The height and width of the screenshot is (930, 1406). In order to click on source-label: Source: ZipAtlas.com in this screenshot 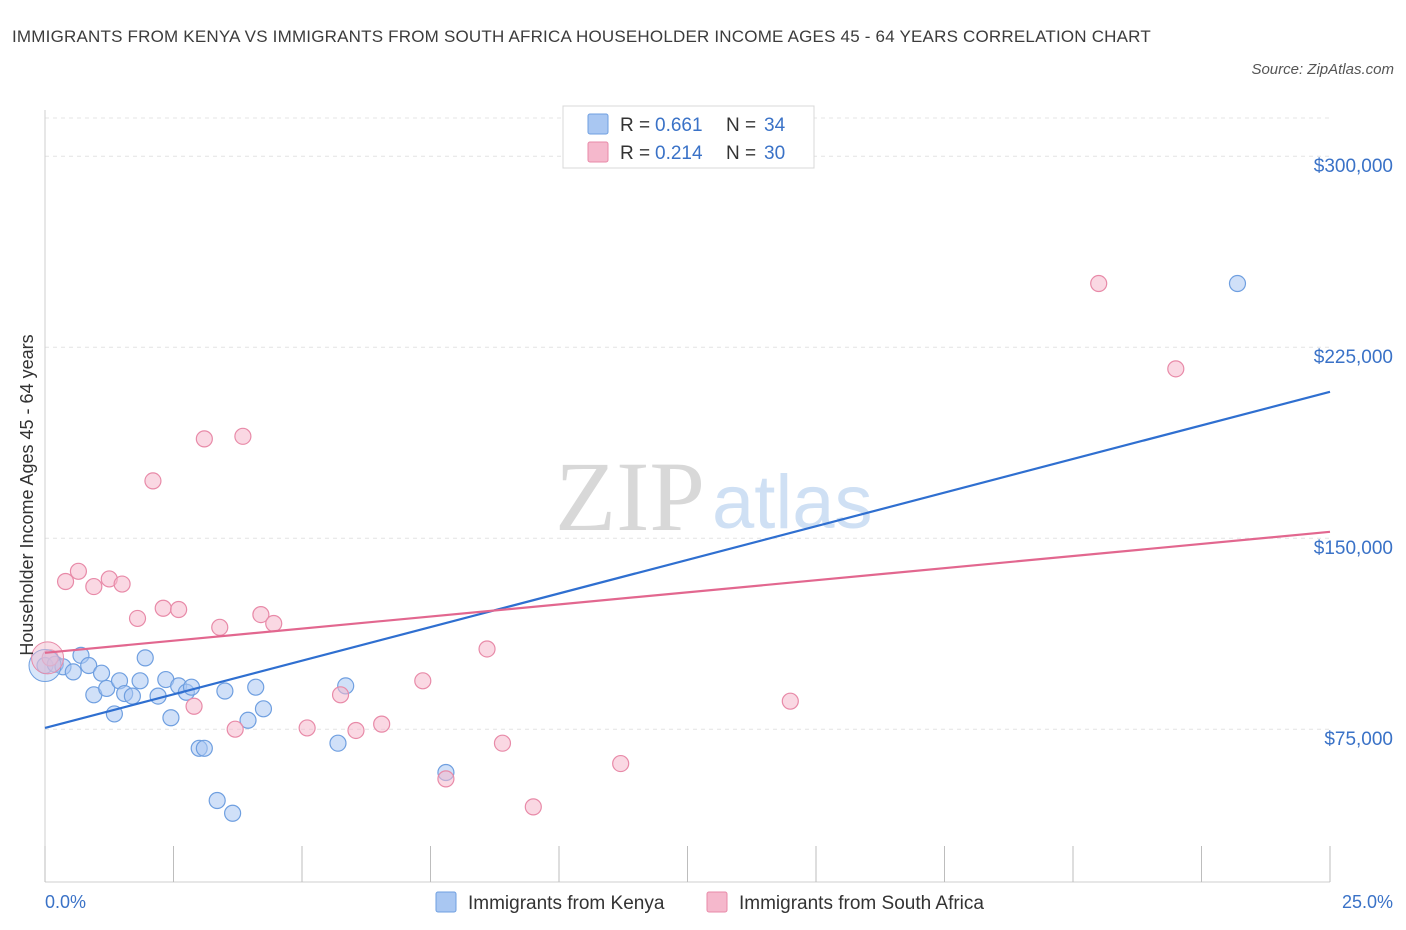, I will do `click(1322, 69)`.